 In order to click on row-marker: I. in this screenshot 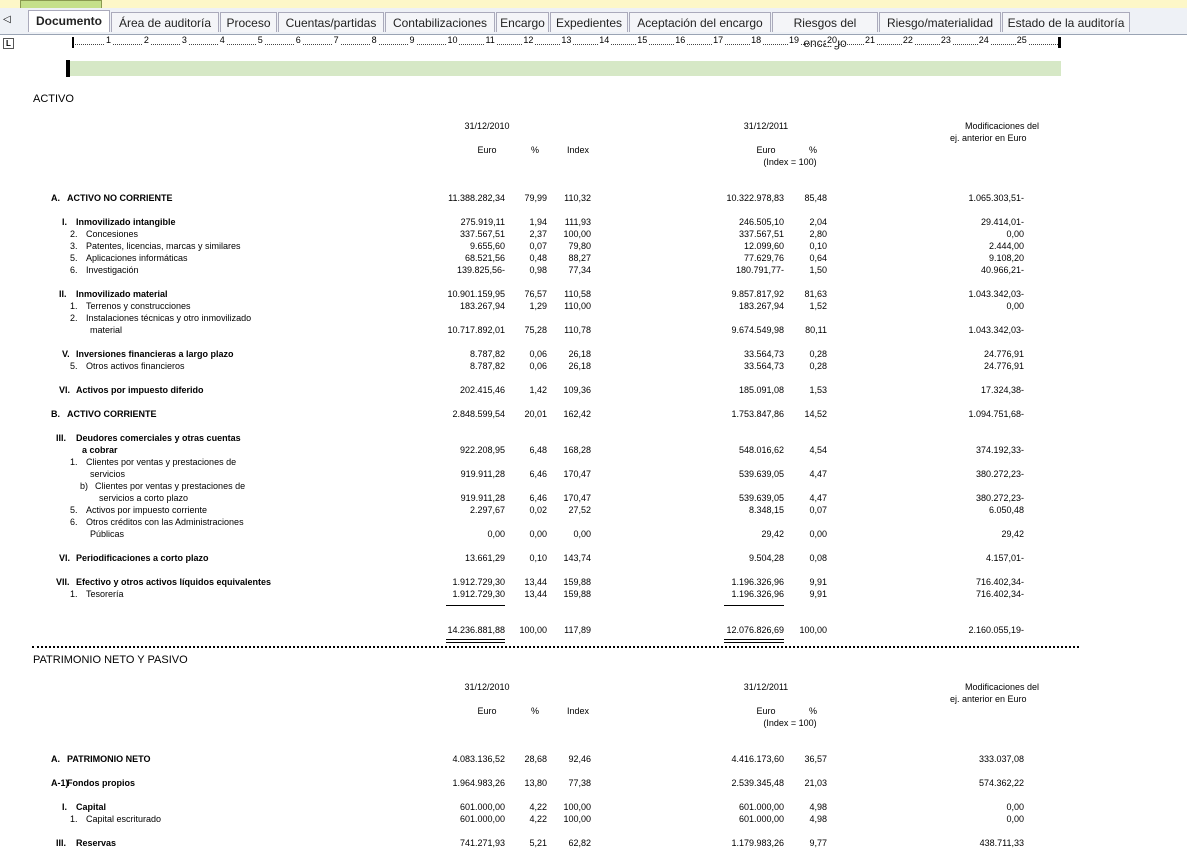, I will do `click(65, 807)`.